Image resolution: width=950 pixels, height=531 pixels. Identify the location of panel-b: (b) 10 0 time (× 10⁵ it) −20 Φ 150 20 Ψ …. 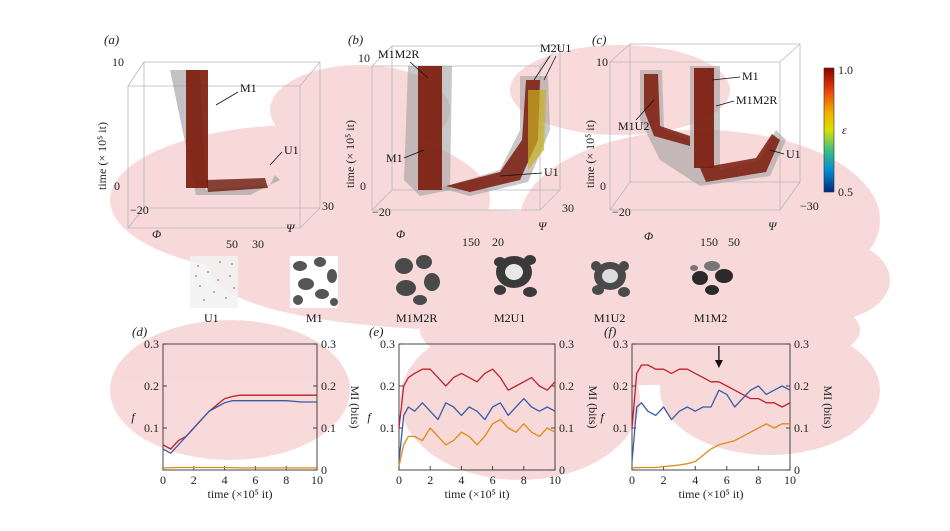
(458, 140).